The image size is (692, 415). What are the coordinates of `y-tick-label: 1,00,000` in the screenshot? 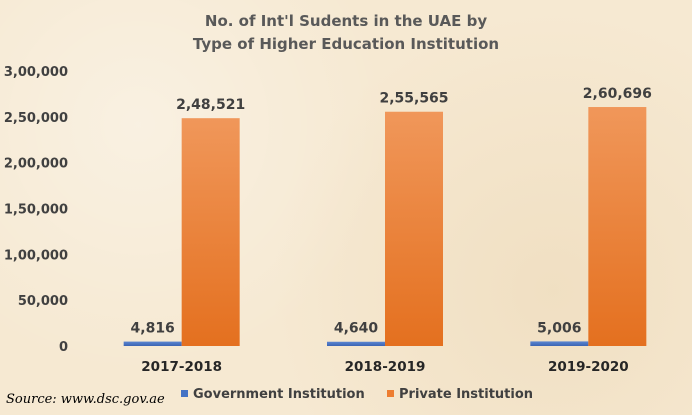 It's located at (36, 255).